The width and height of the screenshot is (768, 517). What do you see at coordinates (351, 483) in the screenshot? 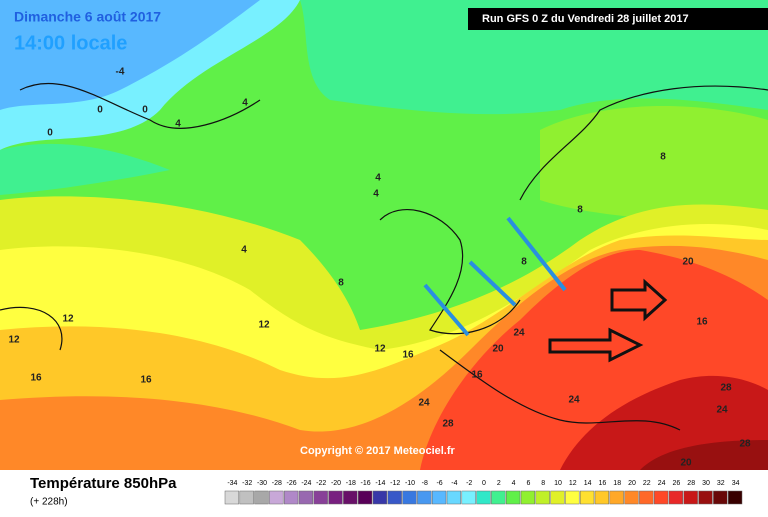
I see `scale-label: -18` at bounding box center [351, 483].